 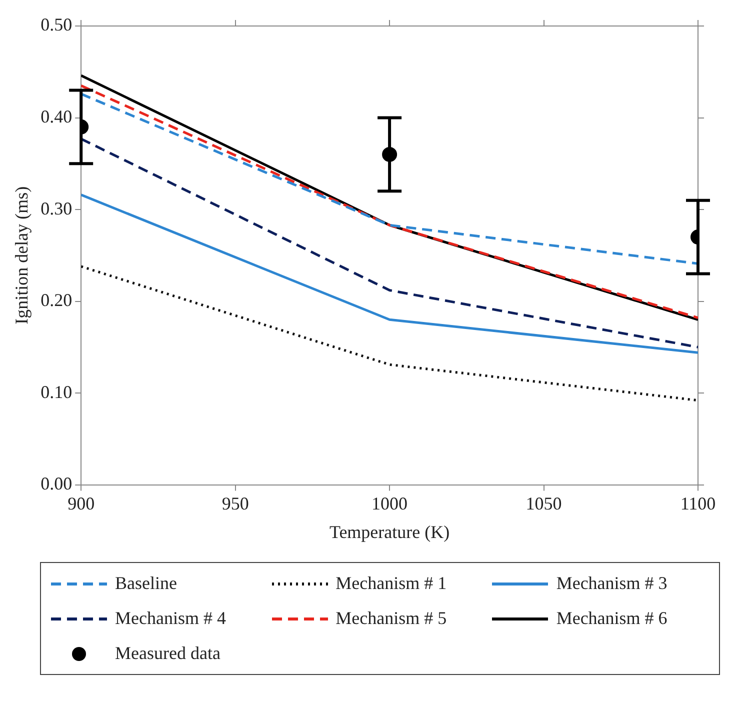 What do you see at coordinates (698, 503) in the screenshot?
I see `x-tick-label: 1100` at bounding box center [698, 503].